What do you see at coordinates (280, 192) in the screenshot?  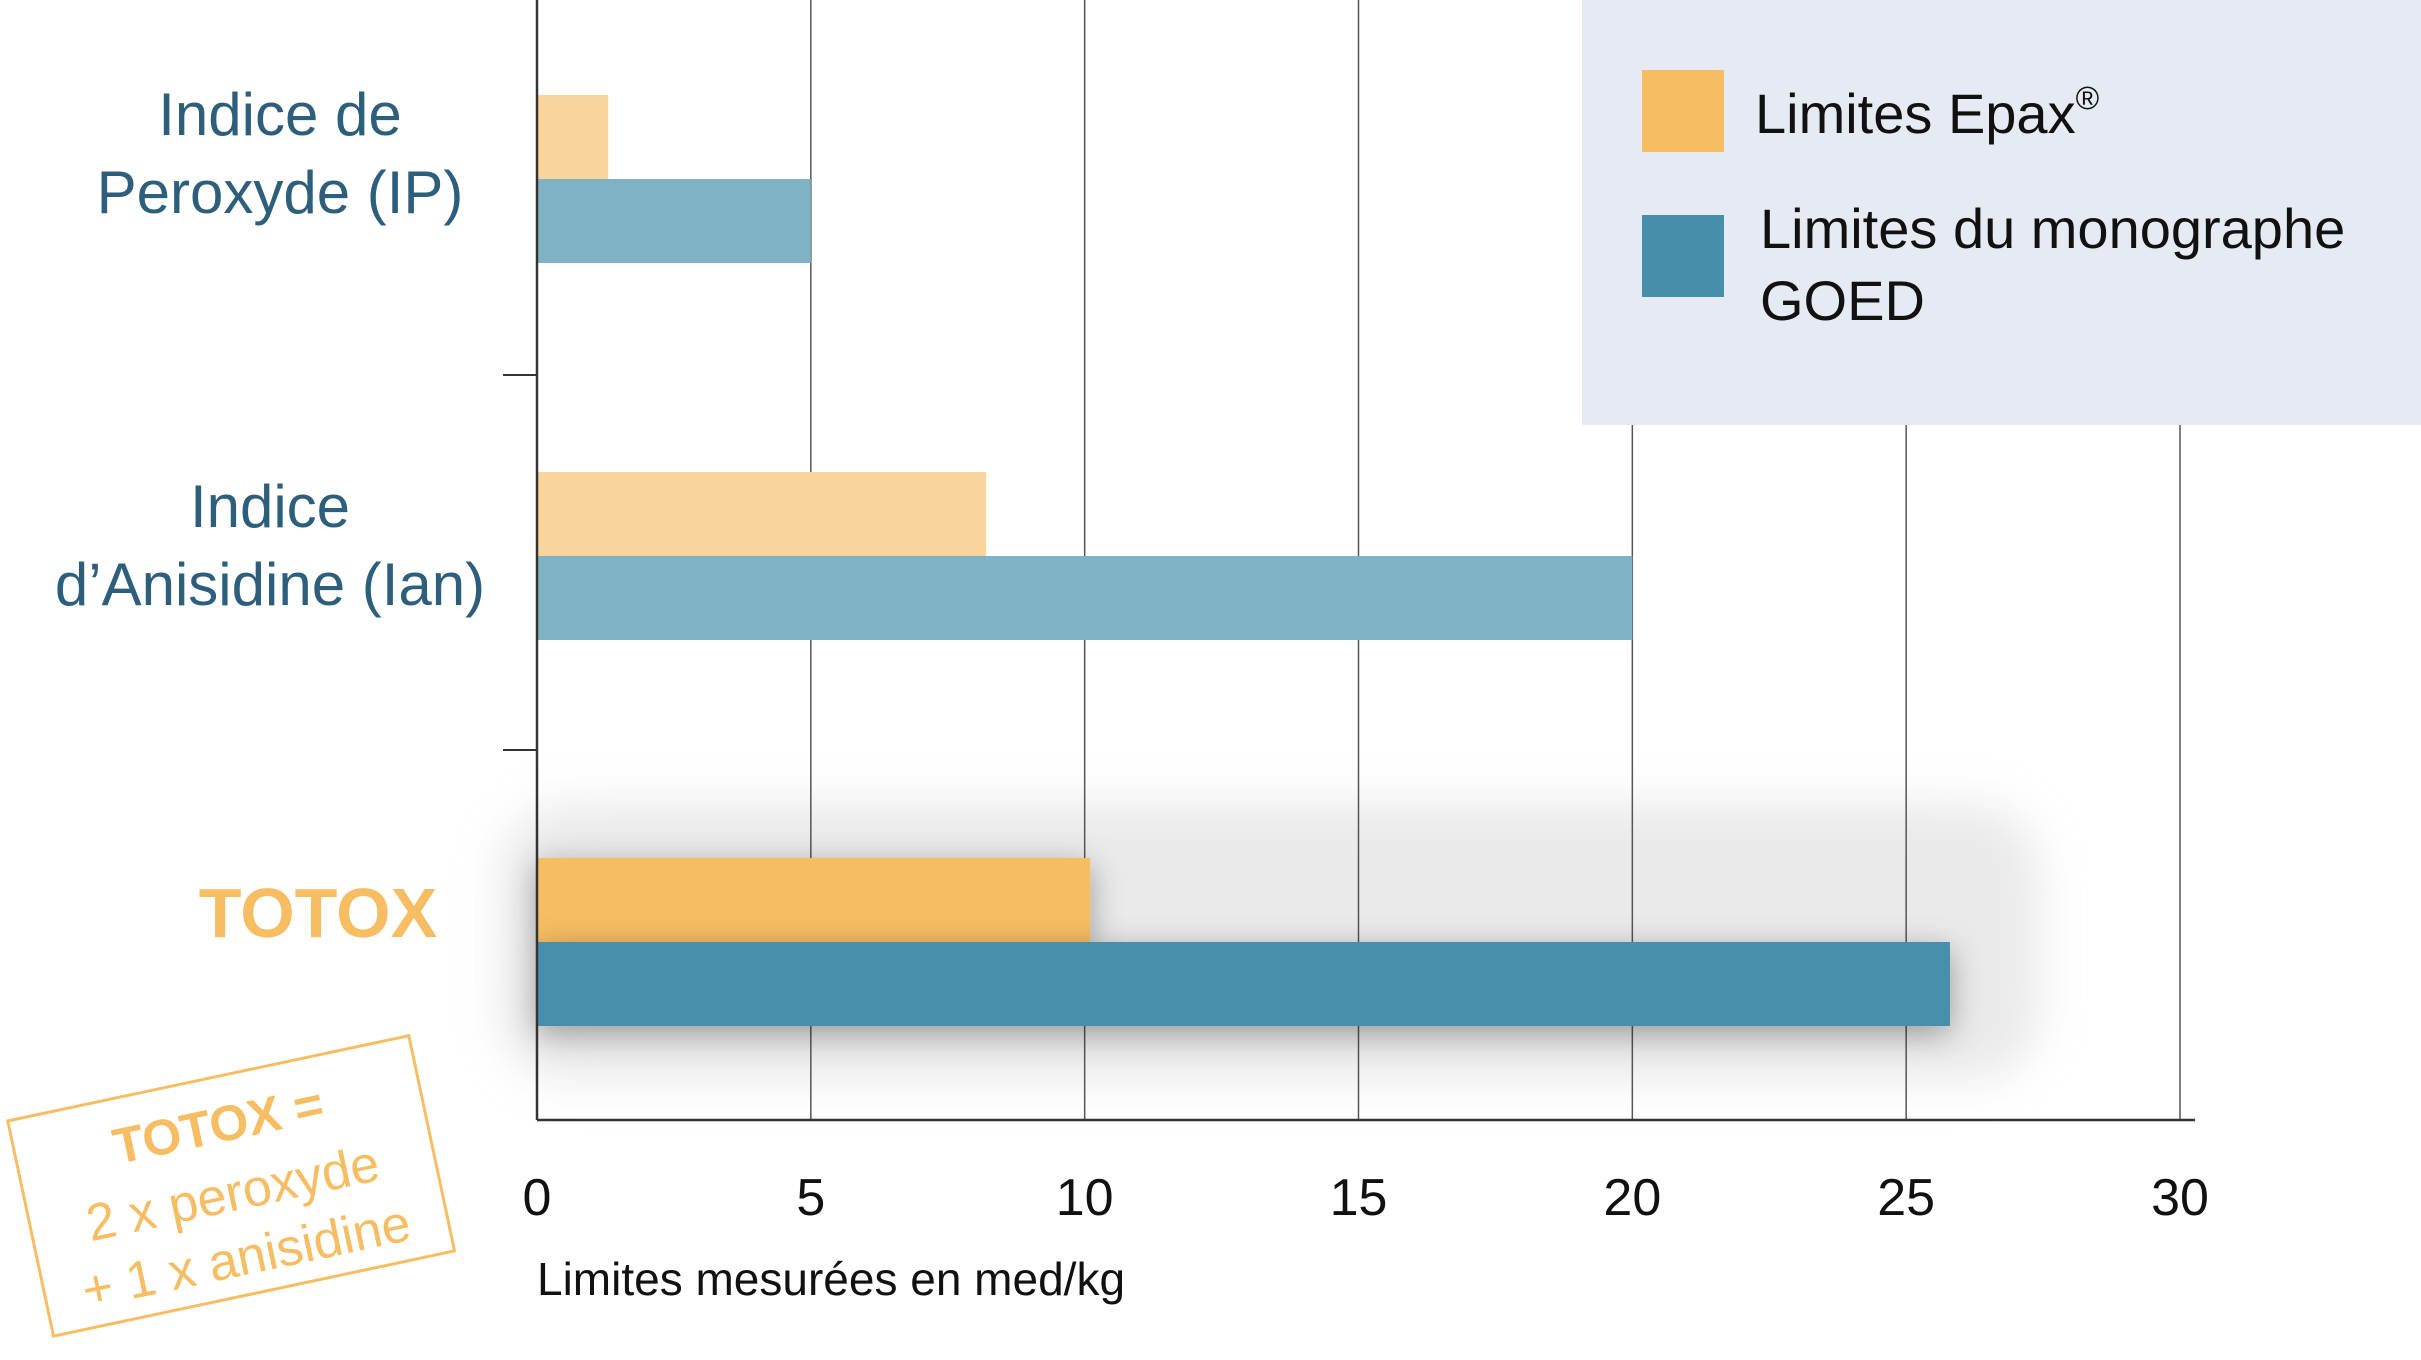 I see `category-label: Peroxyde (IP)` at bounding box center [280, 192].